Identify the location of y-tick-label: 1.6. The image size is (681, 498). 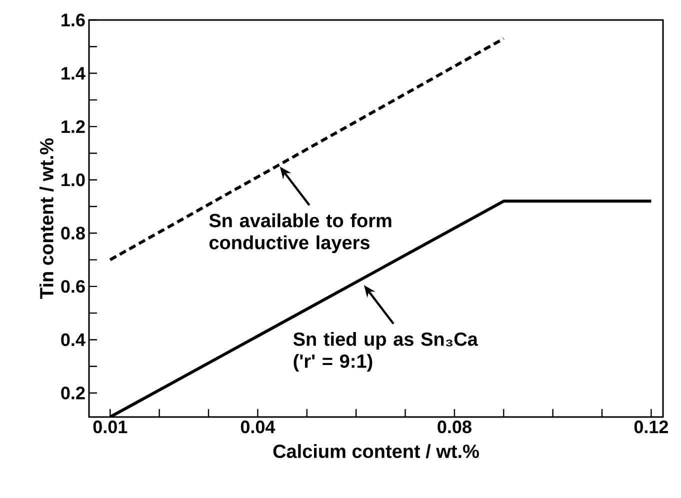
(73, 20).